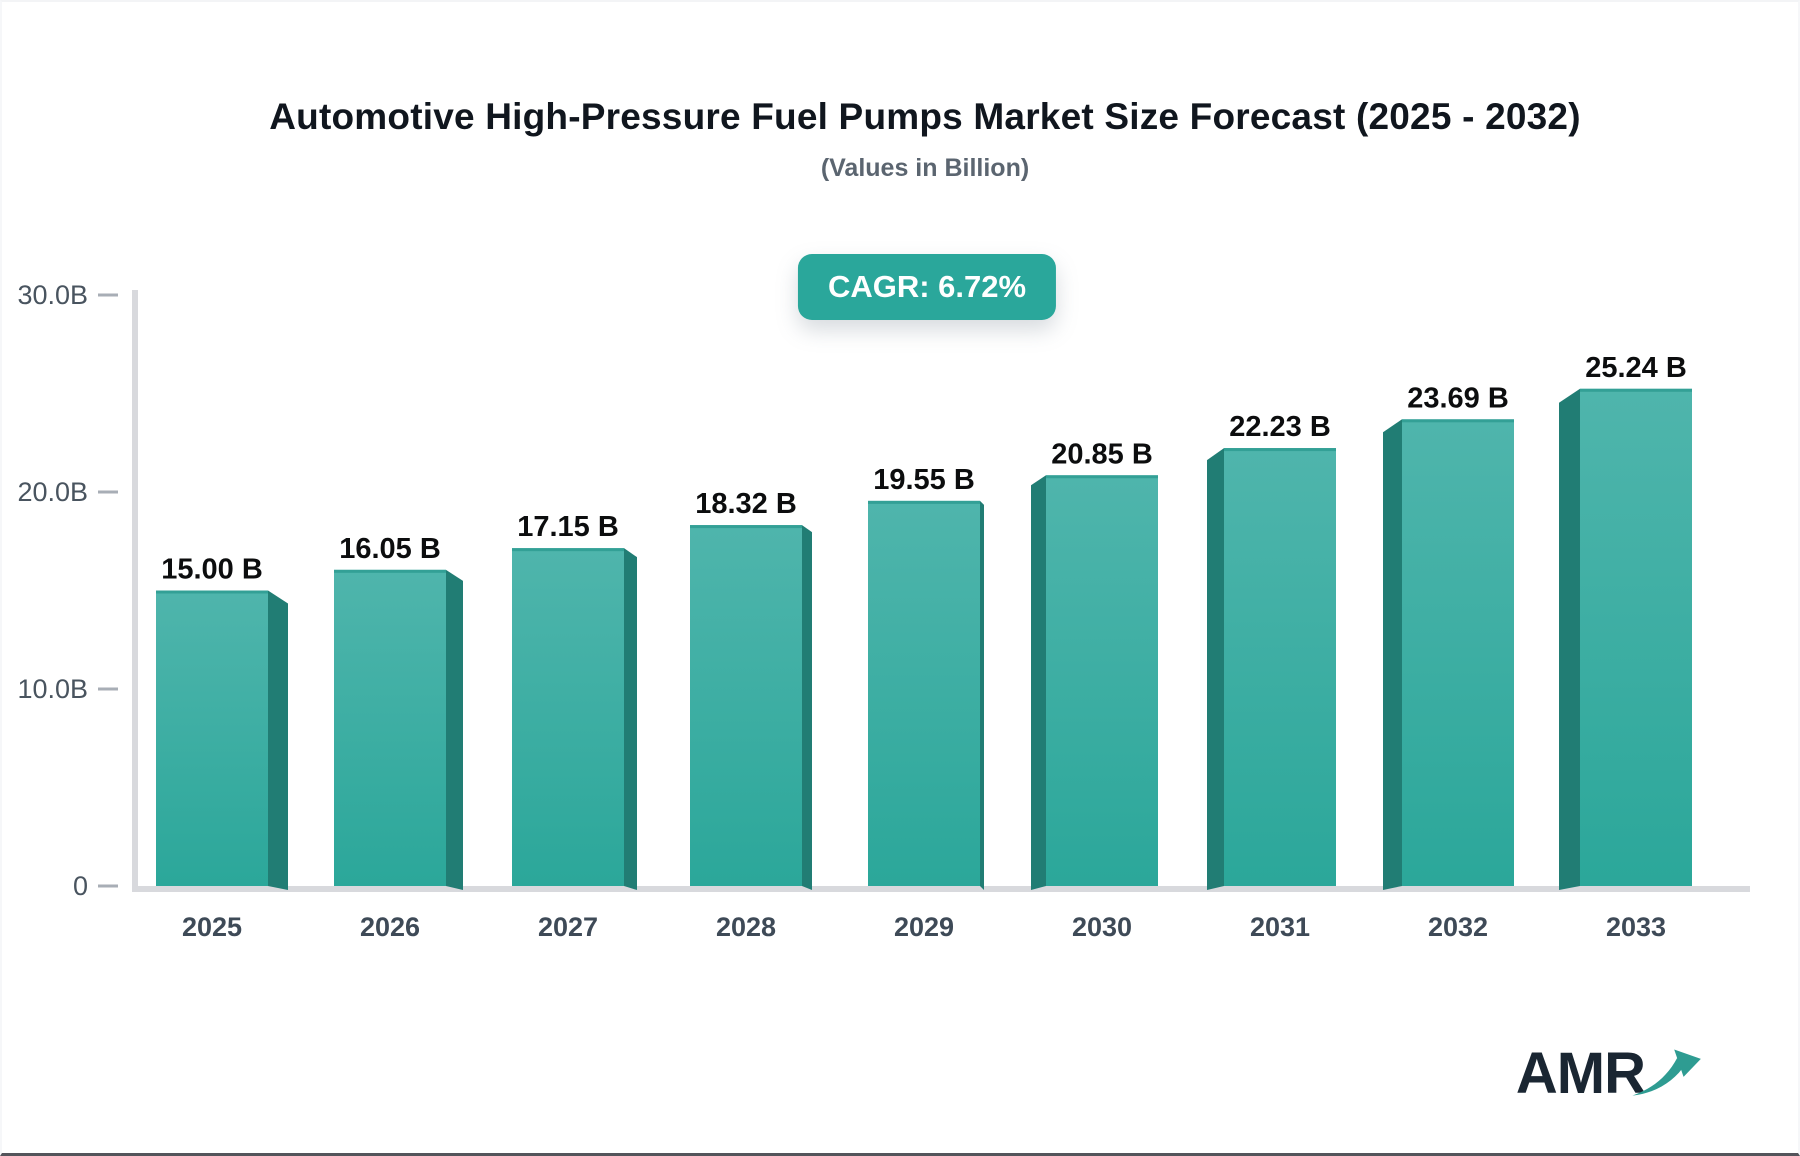 The image size is (1800, 1156). I want to click on y-tick-label: 20.0B, so click(52, 492).